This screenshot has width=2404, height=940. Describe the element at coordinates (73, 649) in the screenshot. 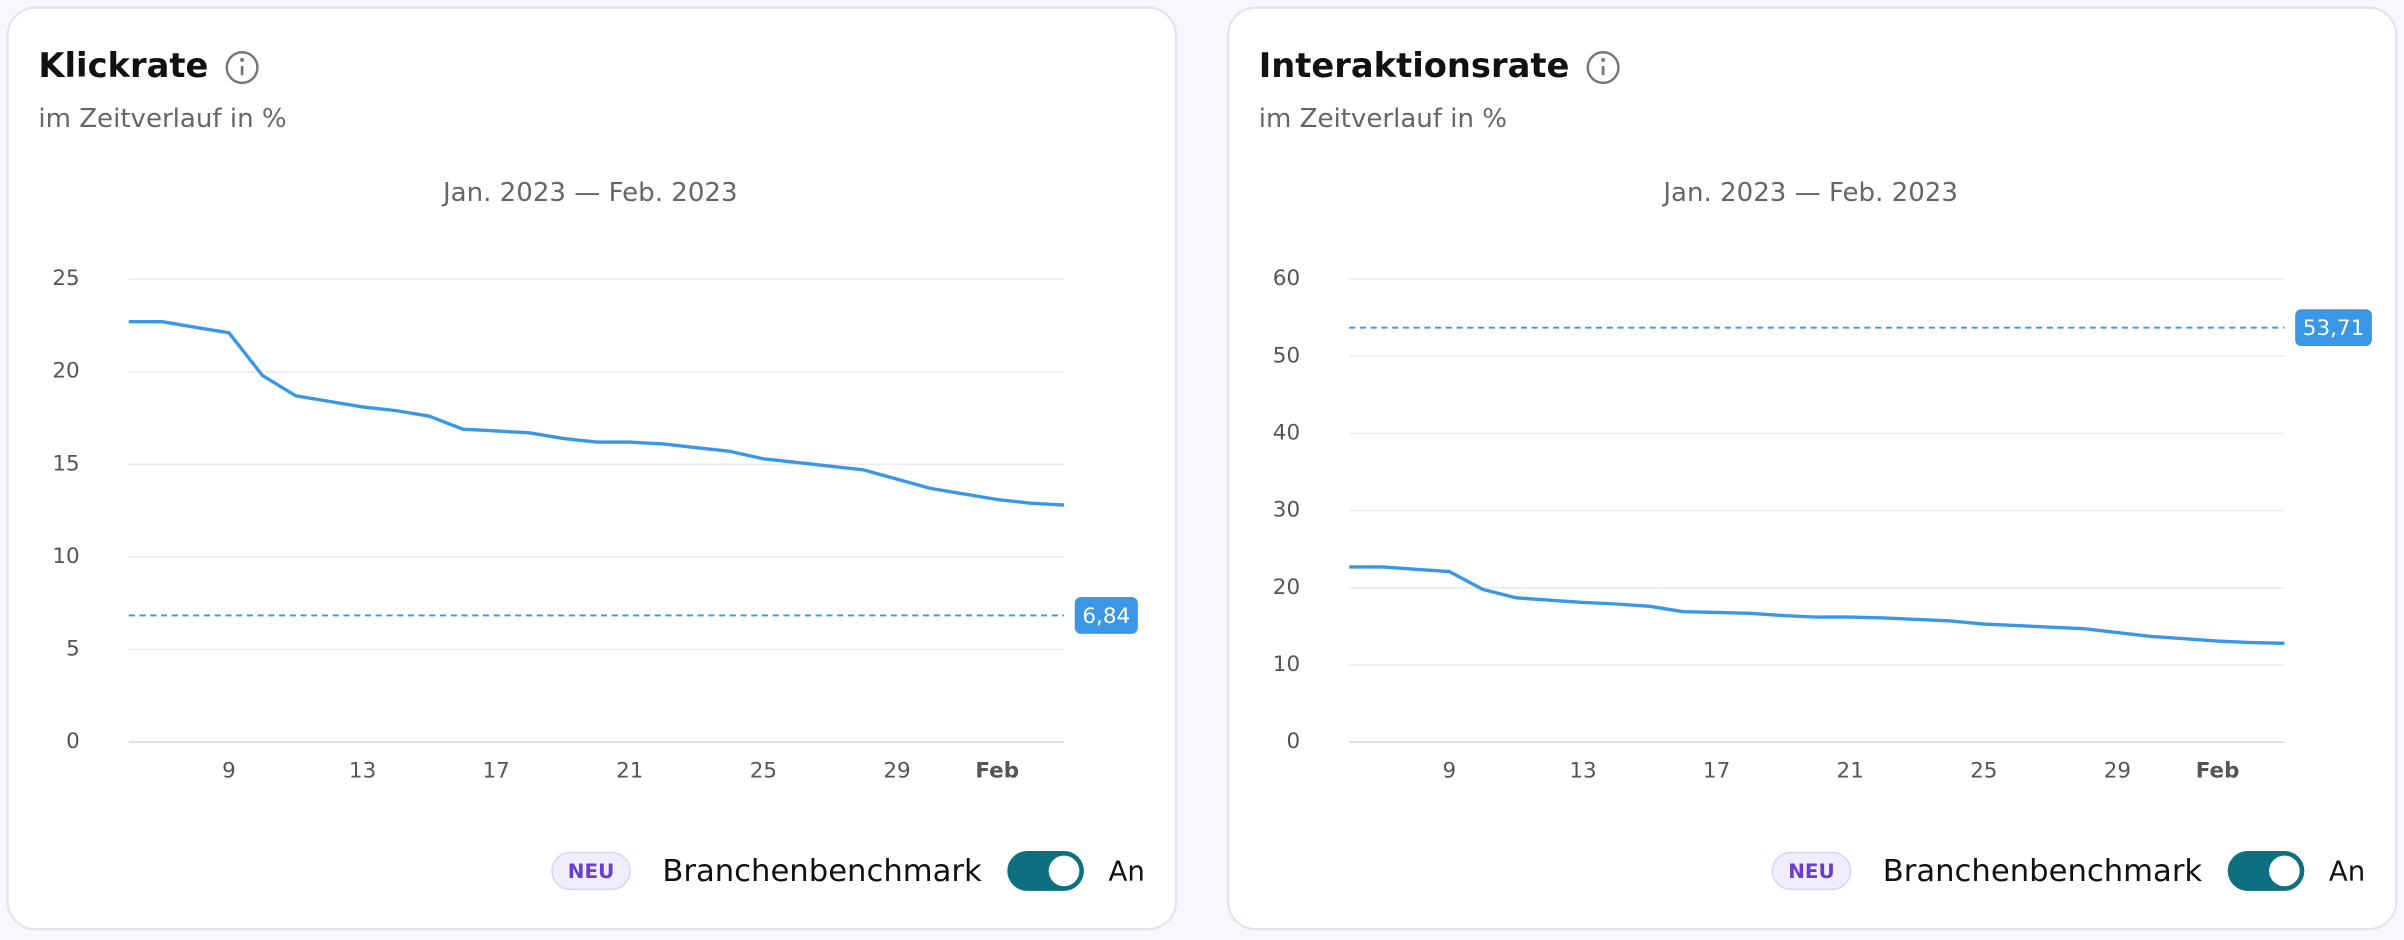

I see `y-tick-label: 5` at that location.